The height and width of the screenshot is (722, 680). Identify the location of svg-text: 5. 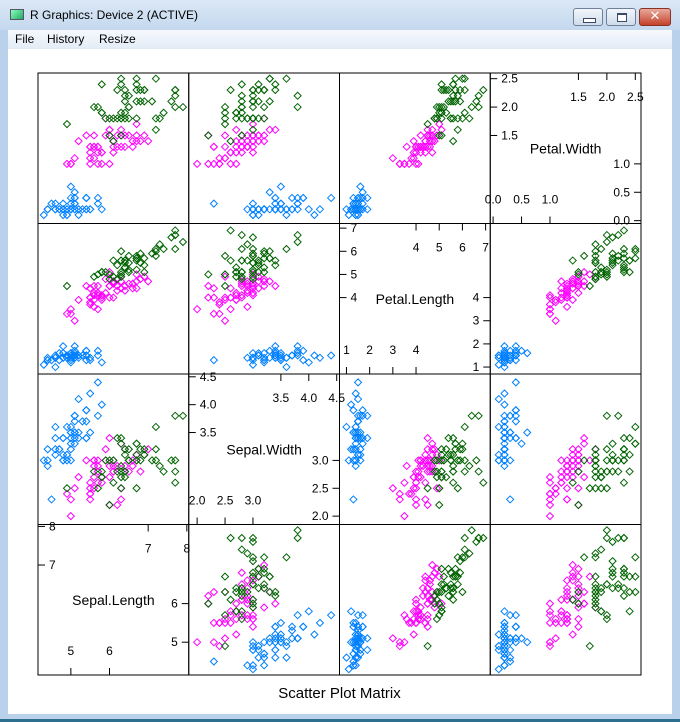
(174, 642).